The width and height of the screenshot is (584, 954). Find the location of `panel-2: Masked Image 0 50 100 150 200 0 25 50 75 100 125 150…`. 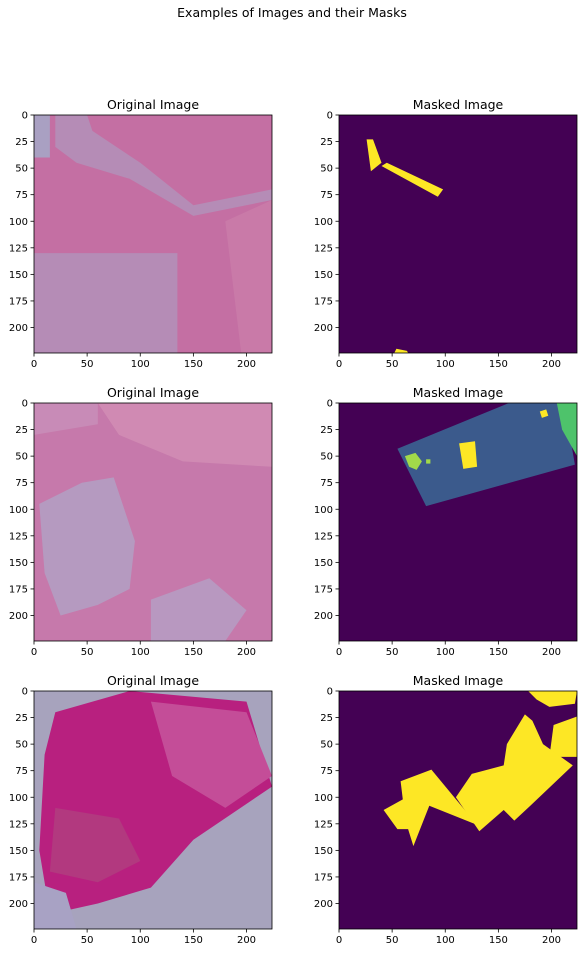

panel-2: Masked Image 0 50 100 150 200 0 25 50 75 100 125 150… is located at coordinates (446, 233).